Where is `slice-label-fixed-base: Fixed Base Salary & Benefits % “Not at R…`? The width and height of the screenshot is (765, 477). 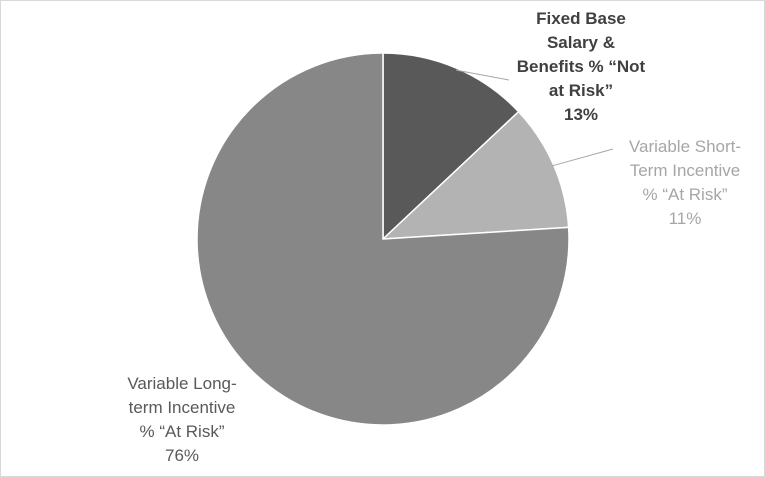 slice-label-fixed-base: Fixed Base Salary & Benefits % “Not at R… is located at coordinates (581, 67).